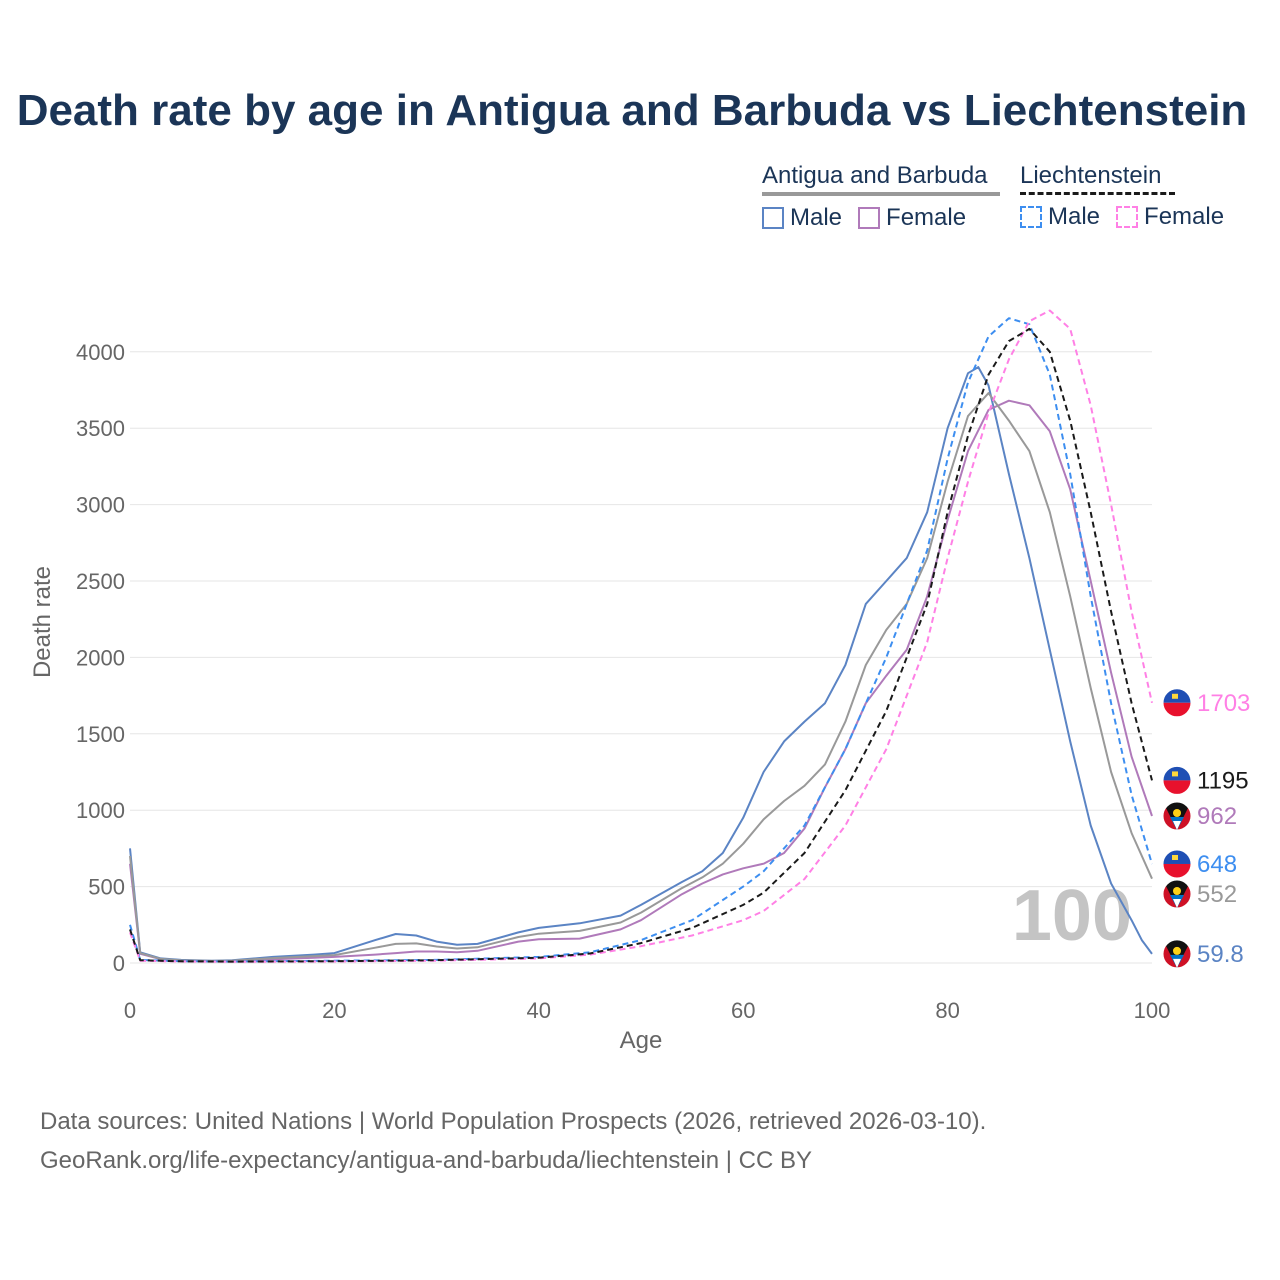  I want to click on end-value-label: 648, so click(1217, 864).